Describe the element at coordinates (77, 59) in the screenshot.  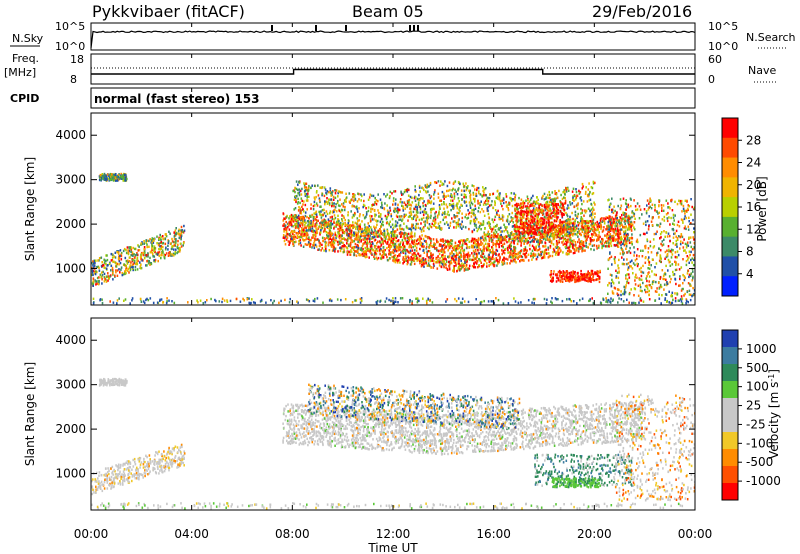
I see `freq-tick-top: 18` at that location.